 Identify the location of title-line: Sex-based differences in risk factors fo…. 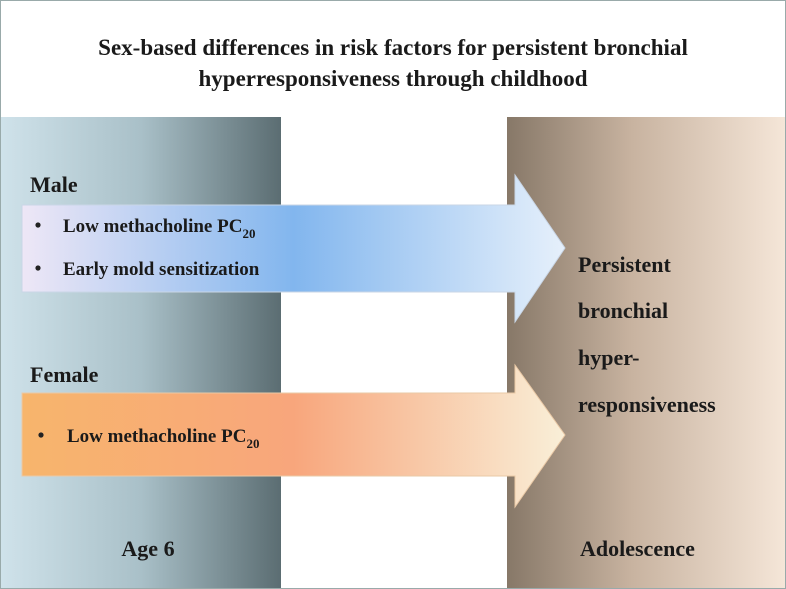
(393, 47).